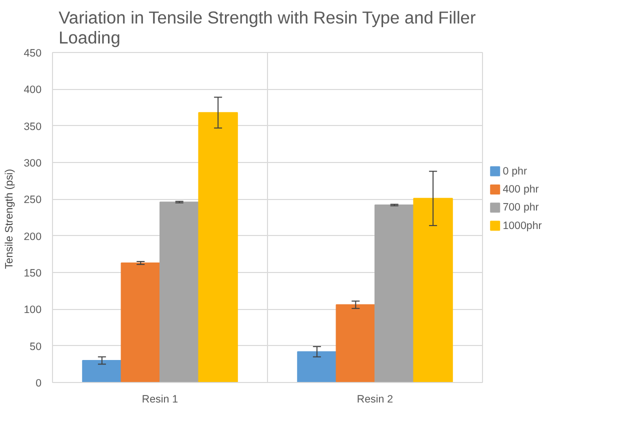  What do you see at coordinates (33, 310) in the screenshot?
I see `y-tick-label: 100` at bounding box center [33, 310].